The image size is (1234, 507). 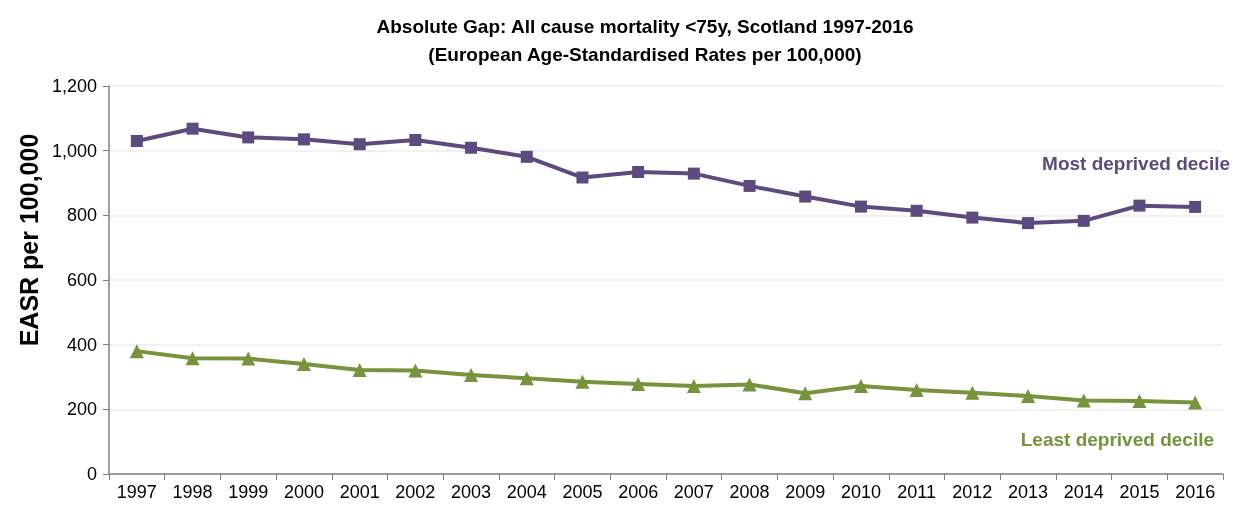 What do you see at coordinates (805, 492) in the screenshot?
I see `x-tick-label: 2009` at bounding box center [805, 492].